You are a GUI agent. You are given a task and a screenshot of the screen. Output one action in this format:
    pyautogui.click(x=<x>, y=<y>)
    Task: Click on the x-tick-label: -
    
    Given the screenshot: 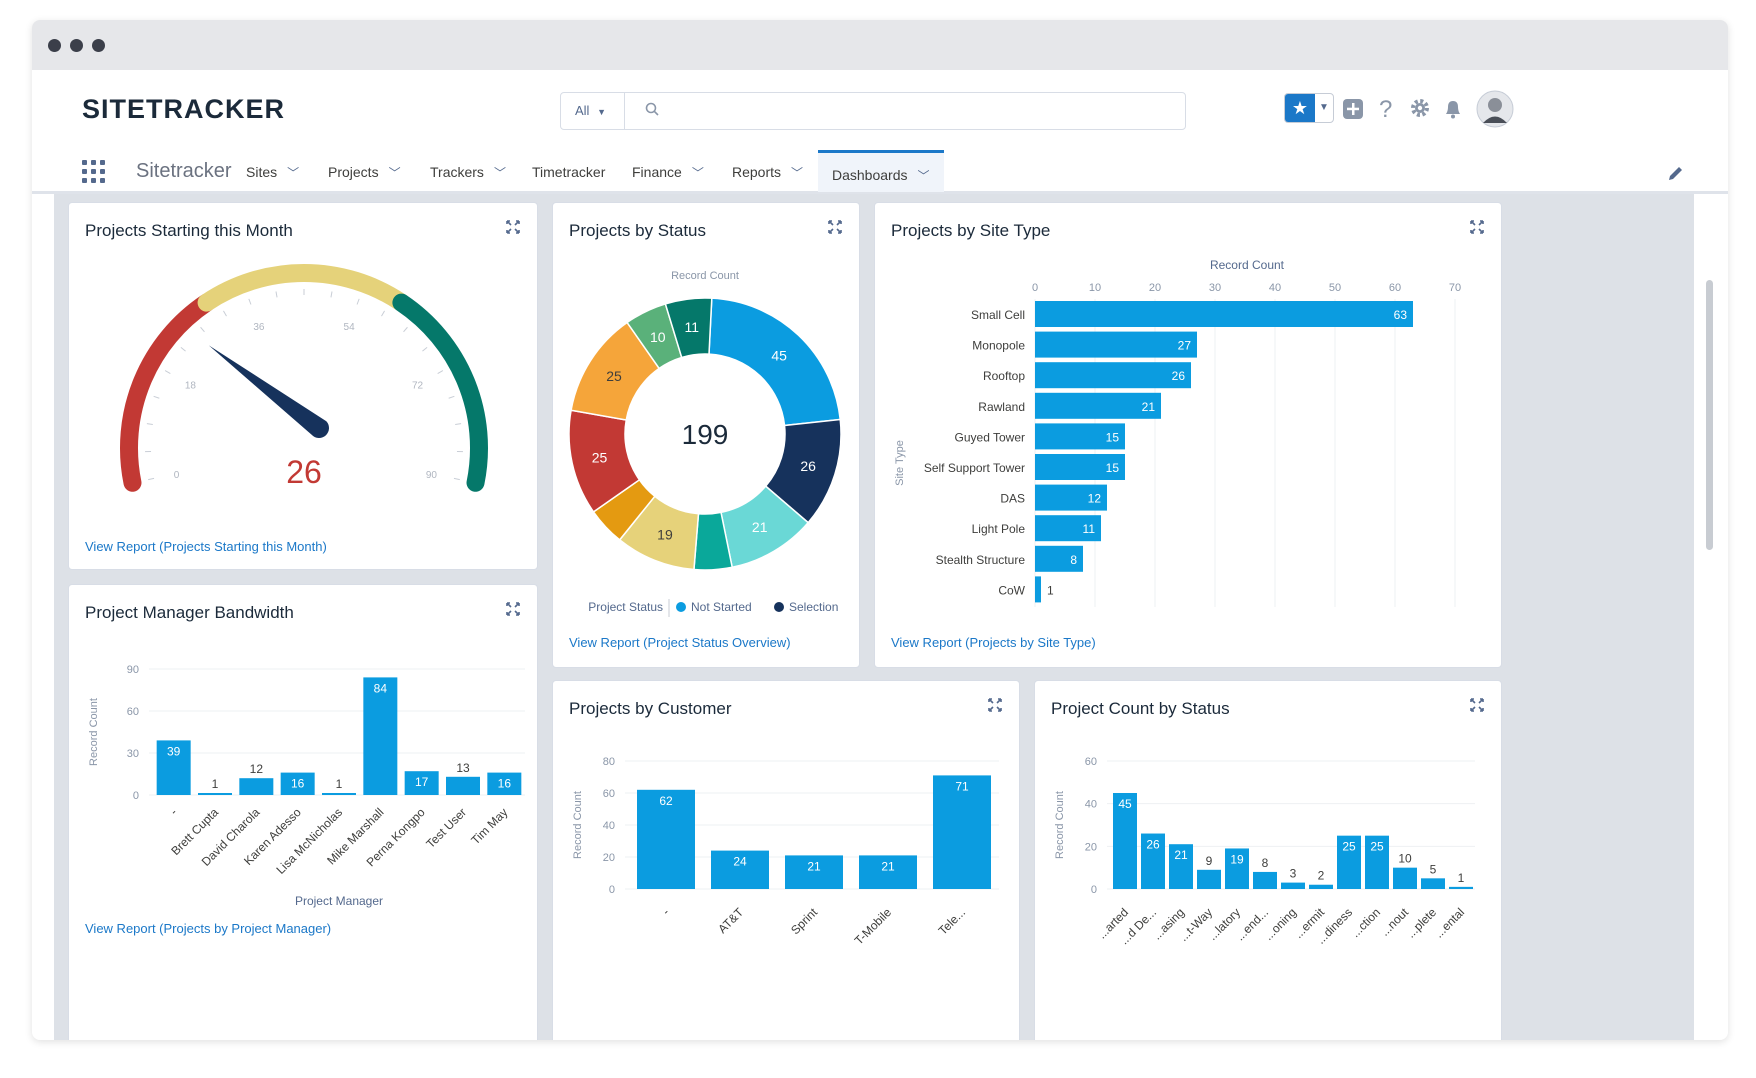 What is the action you would take?
    pyautogui.click(x=173, y=811)
    